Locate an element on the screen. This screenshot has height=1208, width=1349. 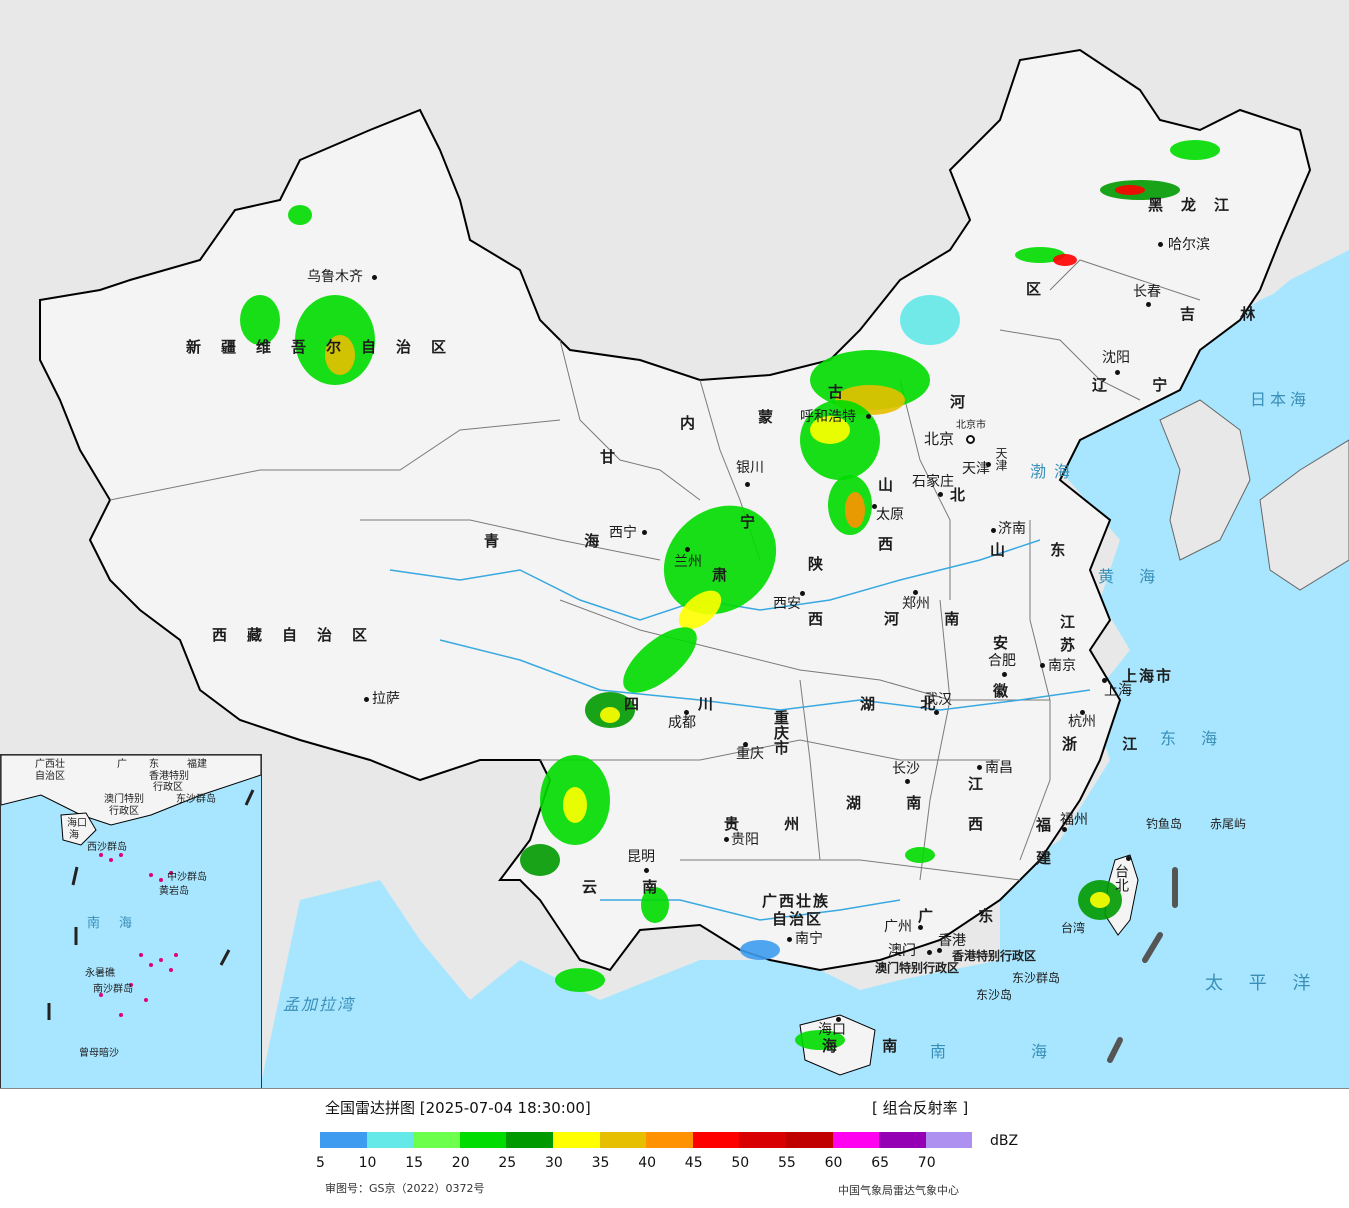
city-label: 杭州 is located at coordinates (1082, 722).